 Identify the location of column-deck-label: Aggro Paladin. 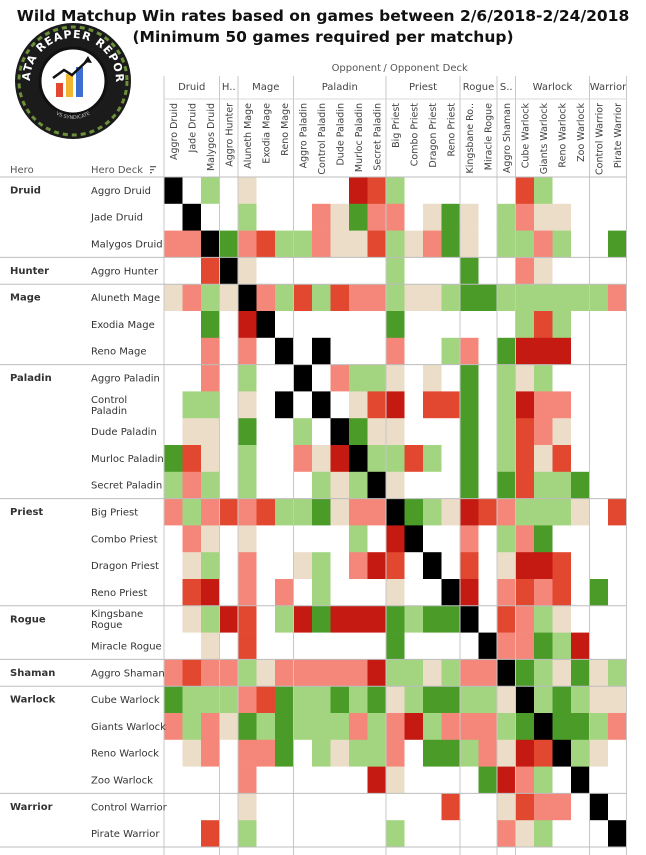
(303, 135).